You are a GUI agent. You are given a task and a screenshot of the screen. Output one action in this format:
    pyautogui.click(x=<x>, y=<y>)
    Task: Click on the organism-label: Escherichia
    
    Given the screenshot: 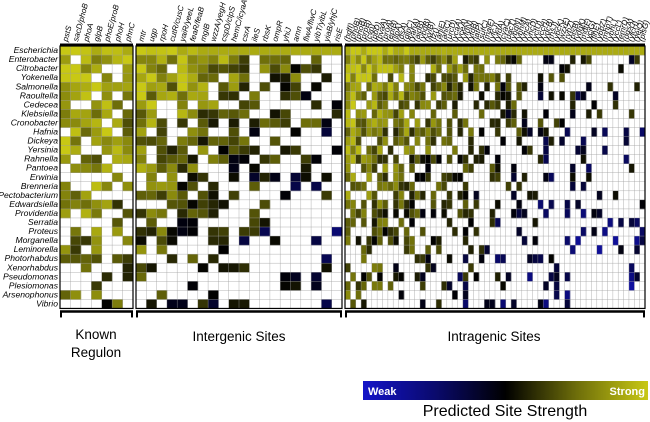 What is the action you would take?
    pyautogui.click(x=36, y=50)
    